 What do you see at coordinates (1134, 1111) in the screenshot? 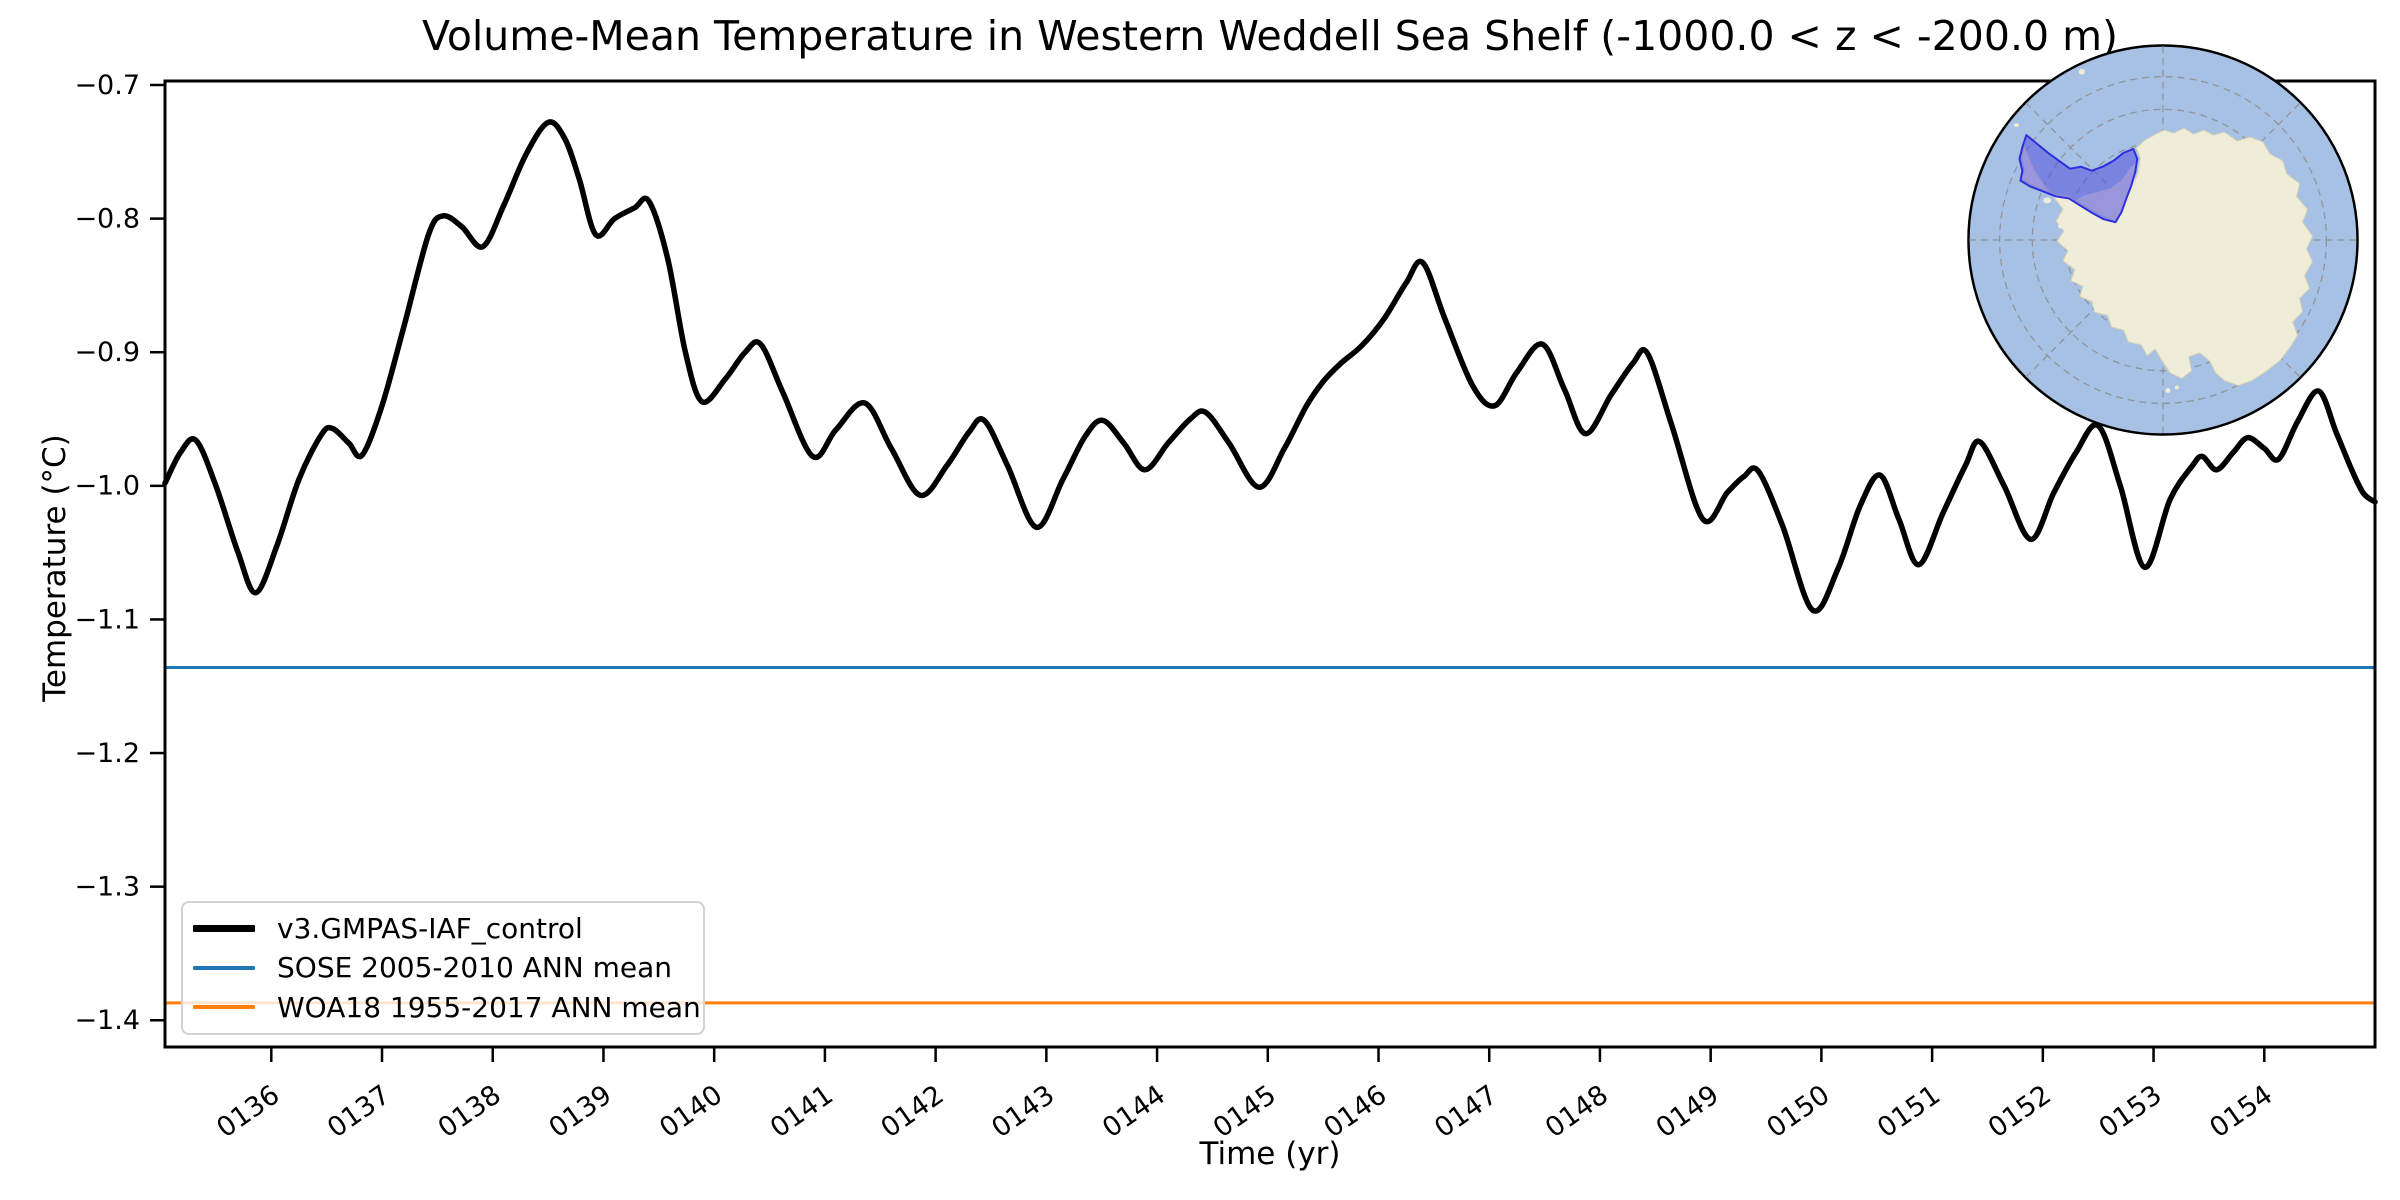
I see `x-tick-label: 0144` at bounding box center [1134, 1111].